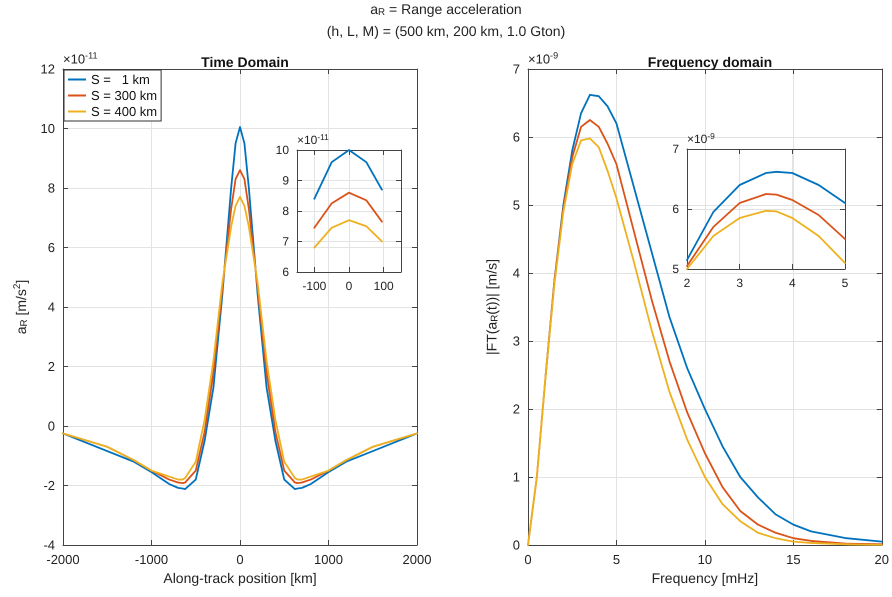  What do you see at coordinates (63, 559) in the screenshot?
I see `x-tick-label: -2000` at bounding box center [63, 559].